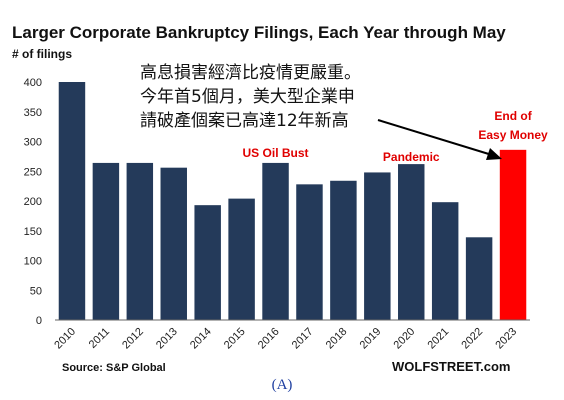  I want to click on x-tick-label-2014: 2014, so click(201, 339).